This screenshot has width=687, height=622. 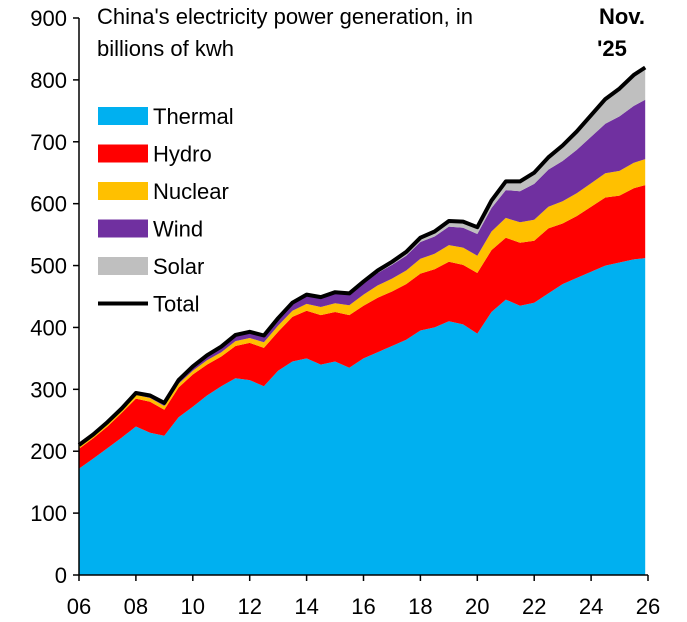 What do you see at coordinates (79, 606) in the screenshot?
I see `x-tick-label: 06` at bounding box center [79, 606].